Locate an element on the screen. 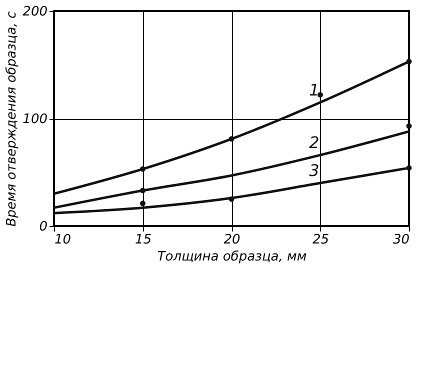 This screenshot has height=366, width=440. x-tick-label: 15 is located at coordinates (143, 240).